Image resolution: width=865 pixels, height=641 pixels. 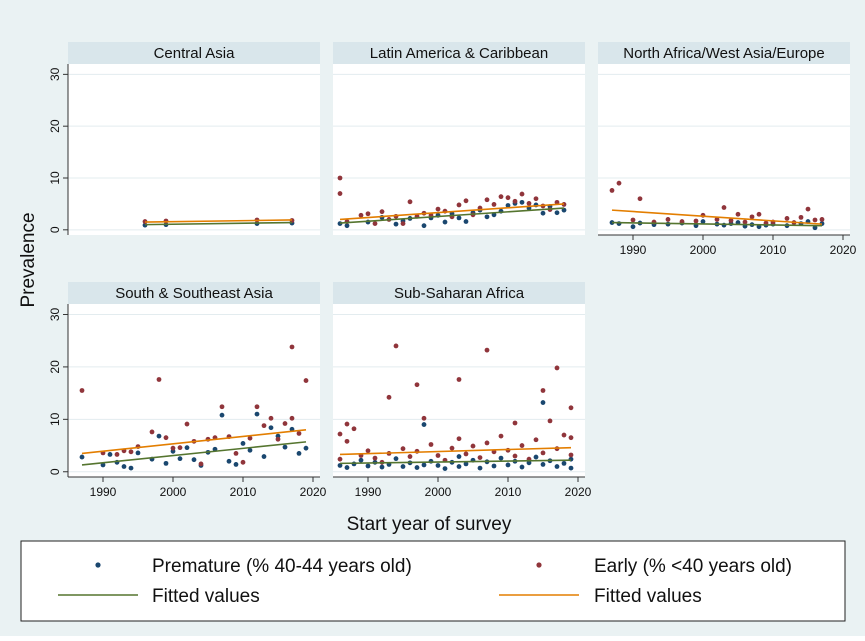 I want to click on legend-label-early: Early (% <40 years old), so click(x=693, y=566).